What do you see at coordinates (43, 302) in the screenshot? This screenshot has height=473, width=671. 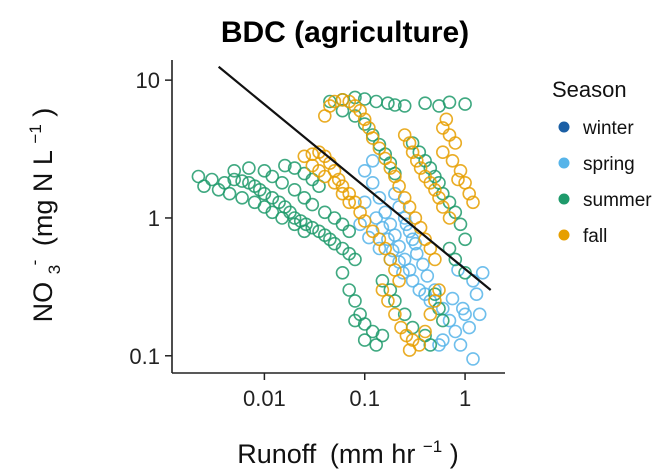 I see `y-axis-title-main: NO` at bounding box center [43, 302].